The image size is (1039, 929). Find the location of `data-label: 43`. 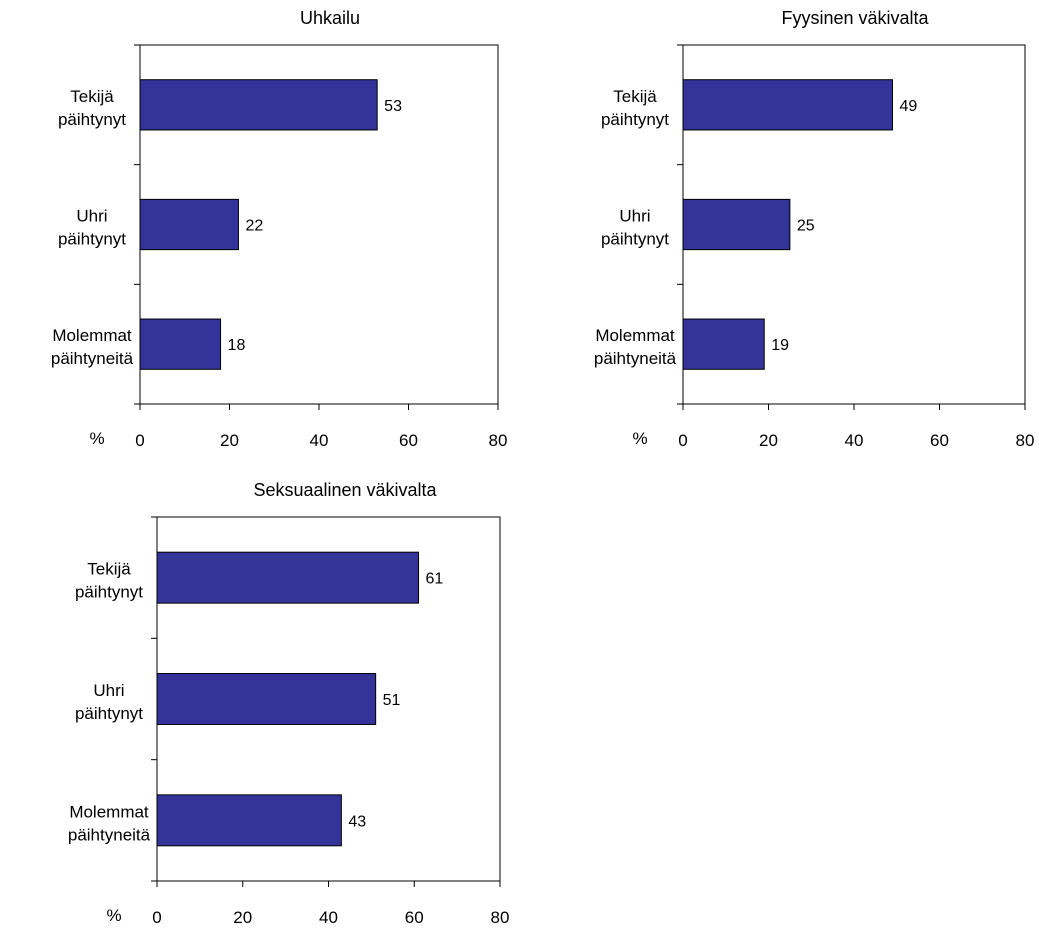

data-label: 43 is located at coordinates (357, 821).